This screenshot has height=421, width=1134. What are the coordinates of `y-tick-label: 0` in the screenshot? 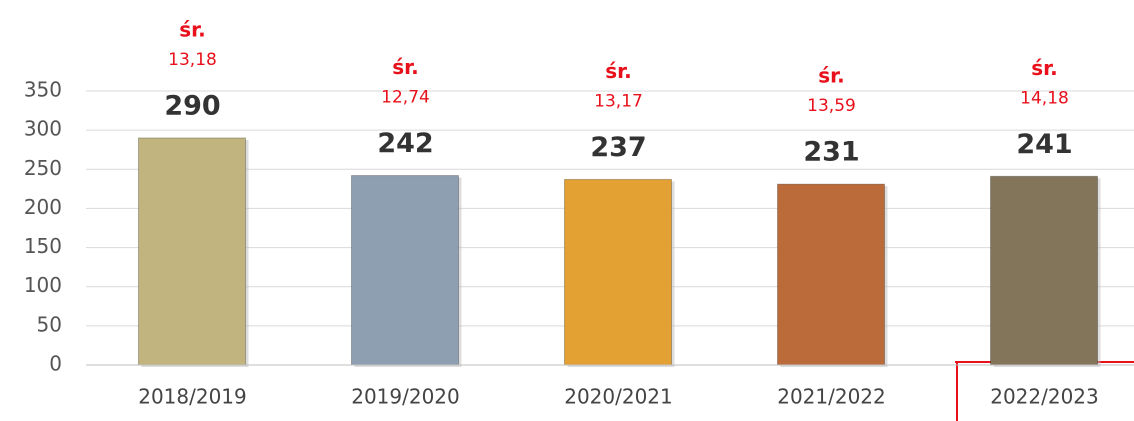 It's located at (55, 364).